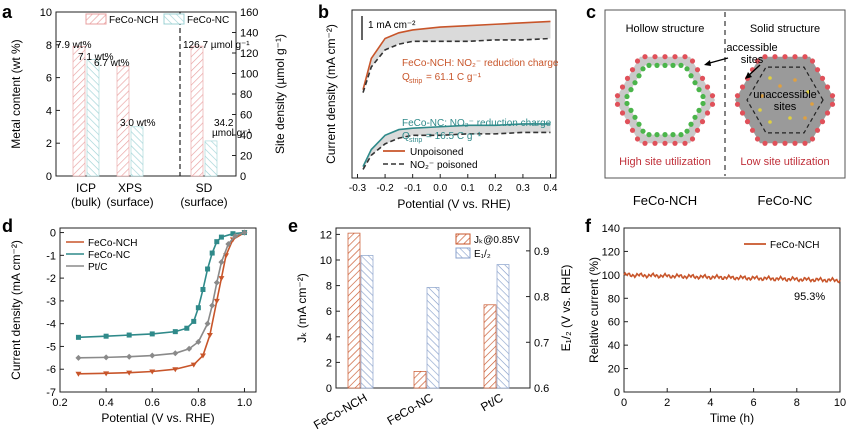 The image size is (853, 435). Describe the element at coordinates (444, 165) in the screenshot. I see `legend-label-poisoned: NO₂⁻ poisoned` at that location.